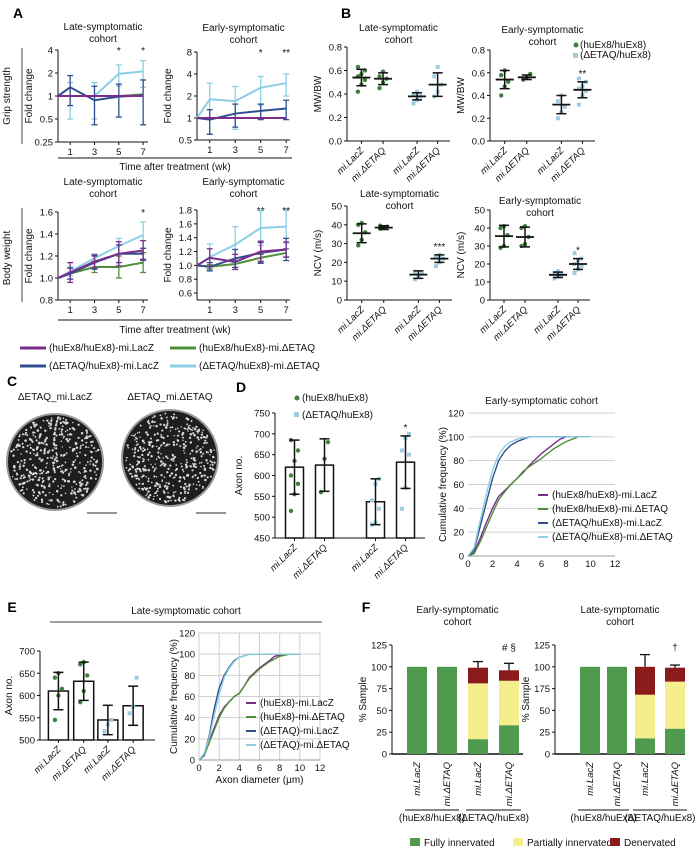  What do you see at coordinates (336, 225) in the screenshot?
I see `y-tick-label: 40` at bounding box center [336, 225].